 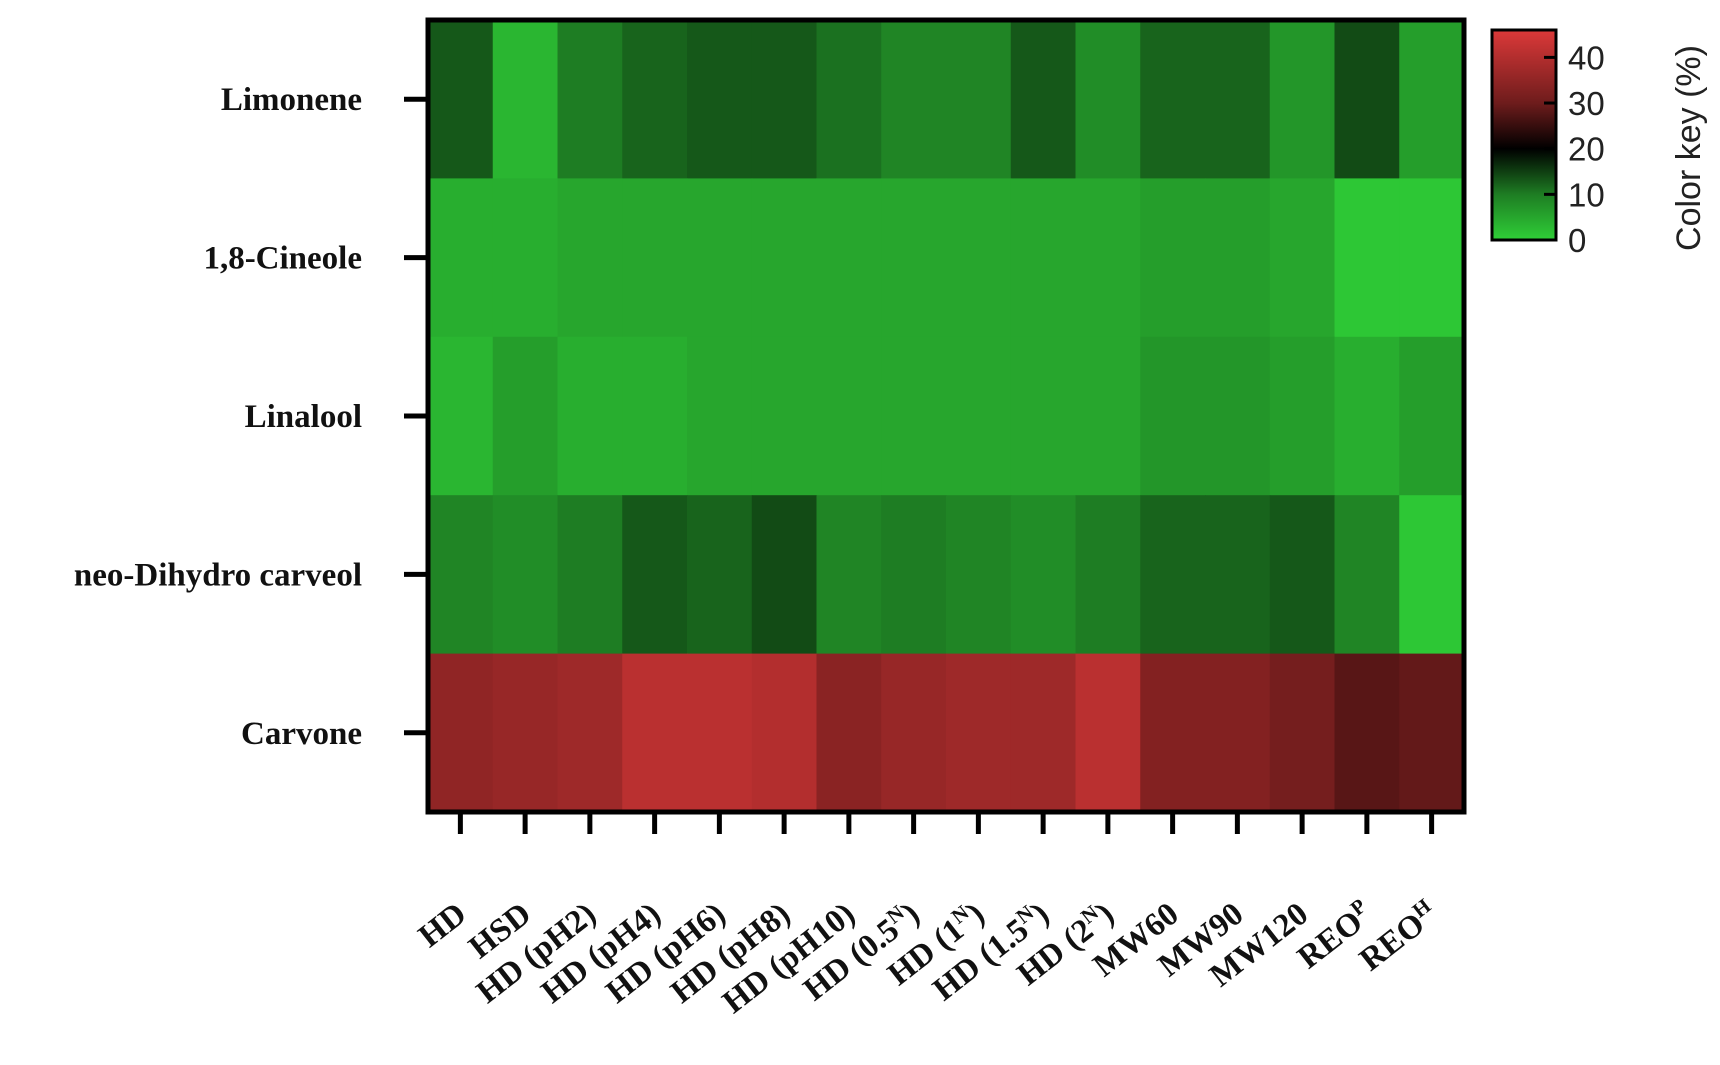 I want to click on colorbar-ticks: 0 10 20 30 40, so click(x=1574, y=149).